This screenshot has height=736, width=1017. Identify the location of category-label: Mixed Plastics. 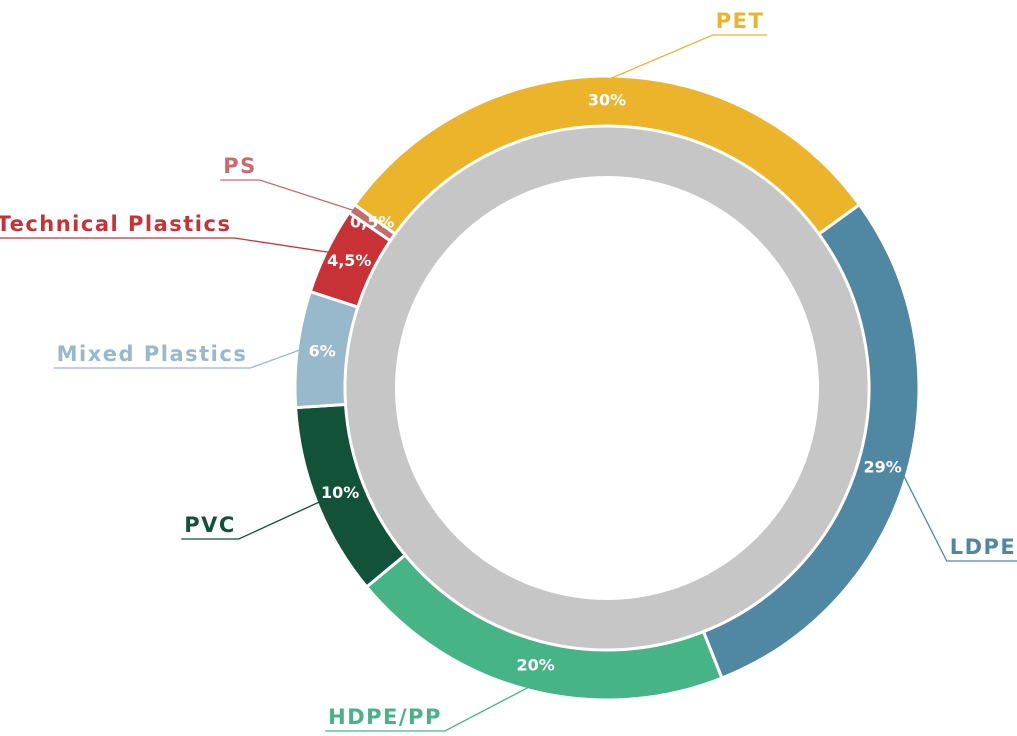
(152, 354).